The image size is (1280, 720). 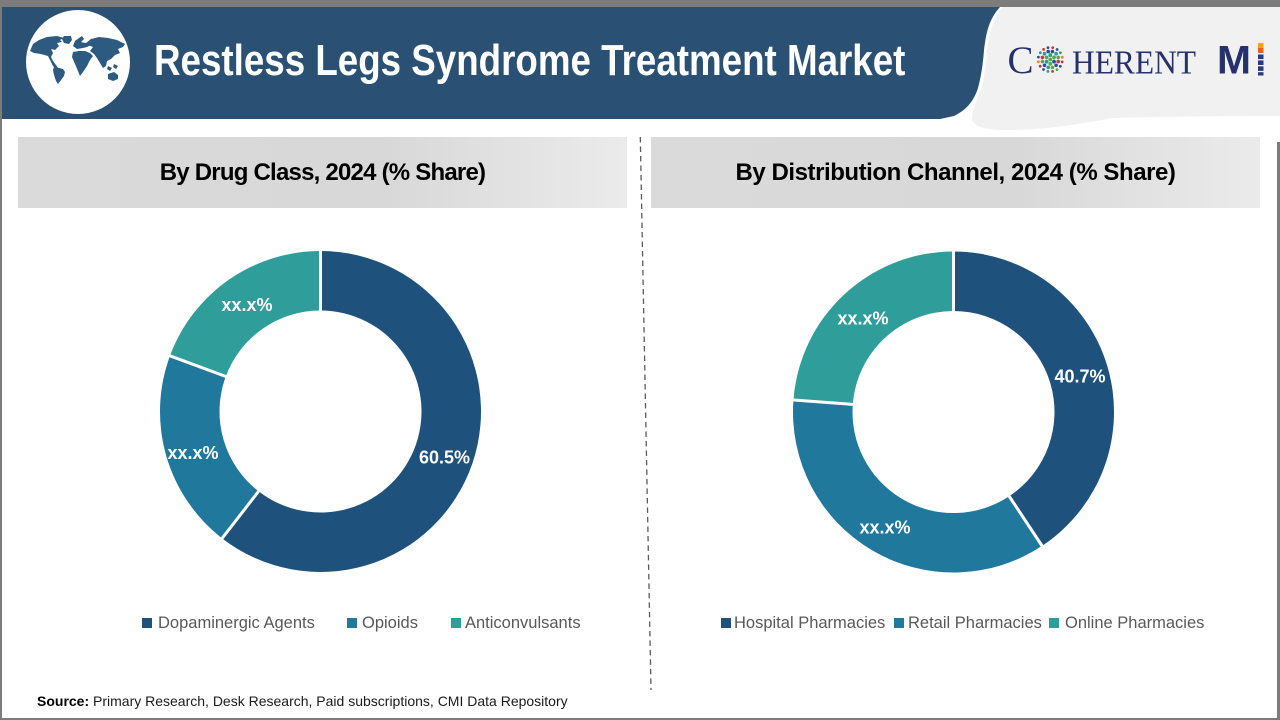 I want to click on svg-text: HERENT, so click(x=1134, y=63).